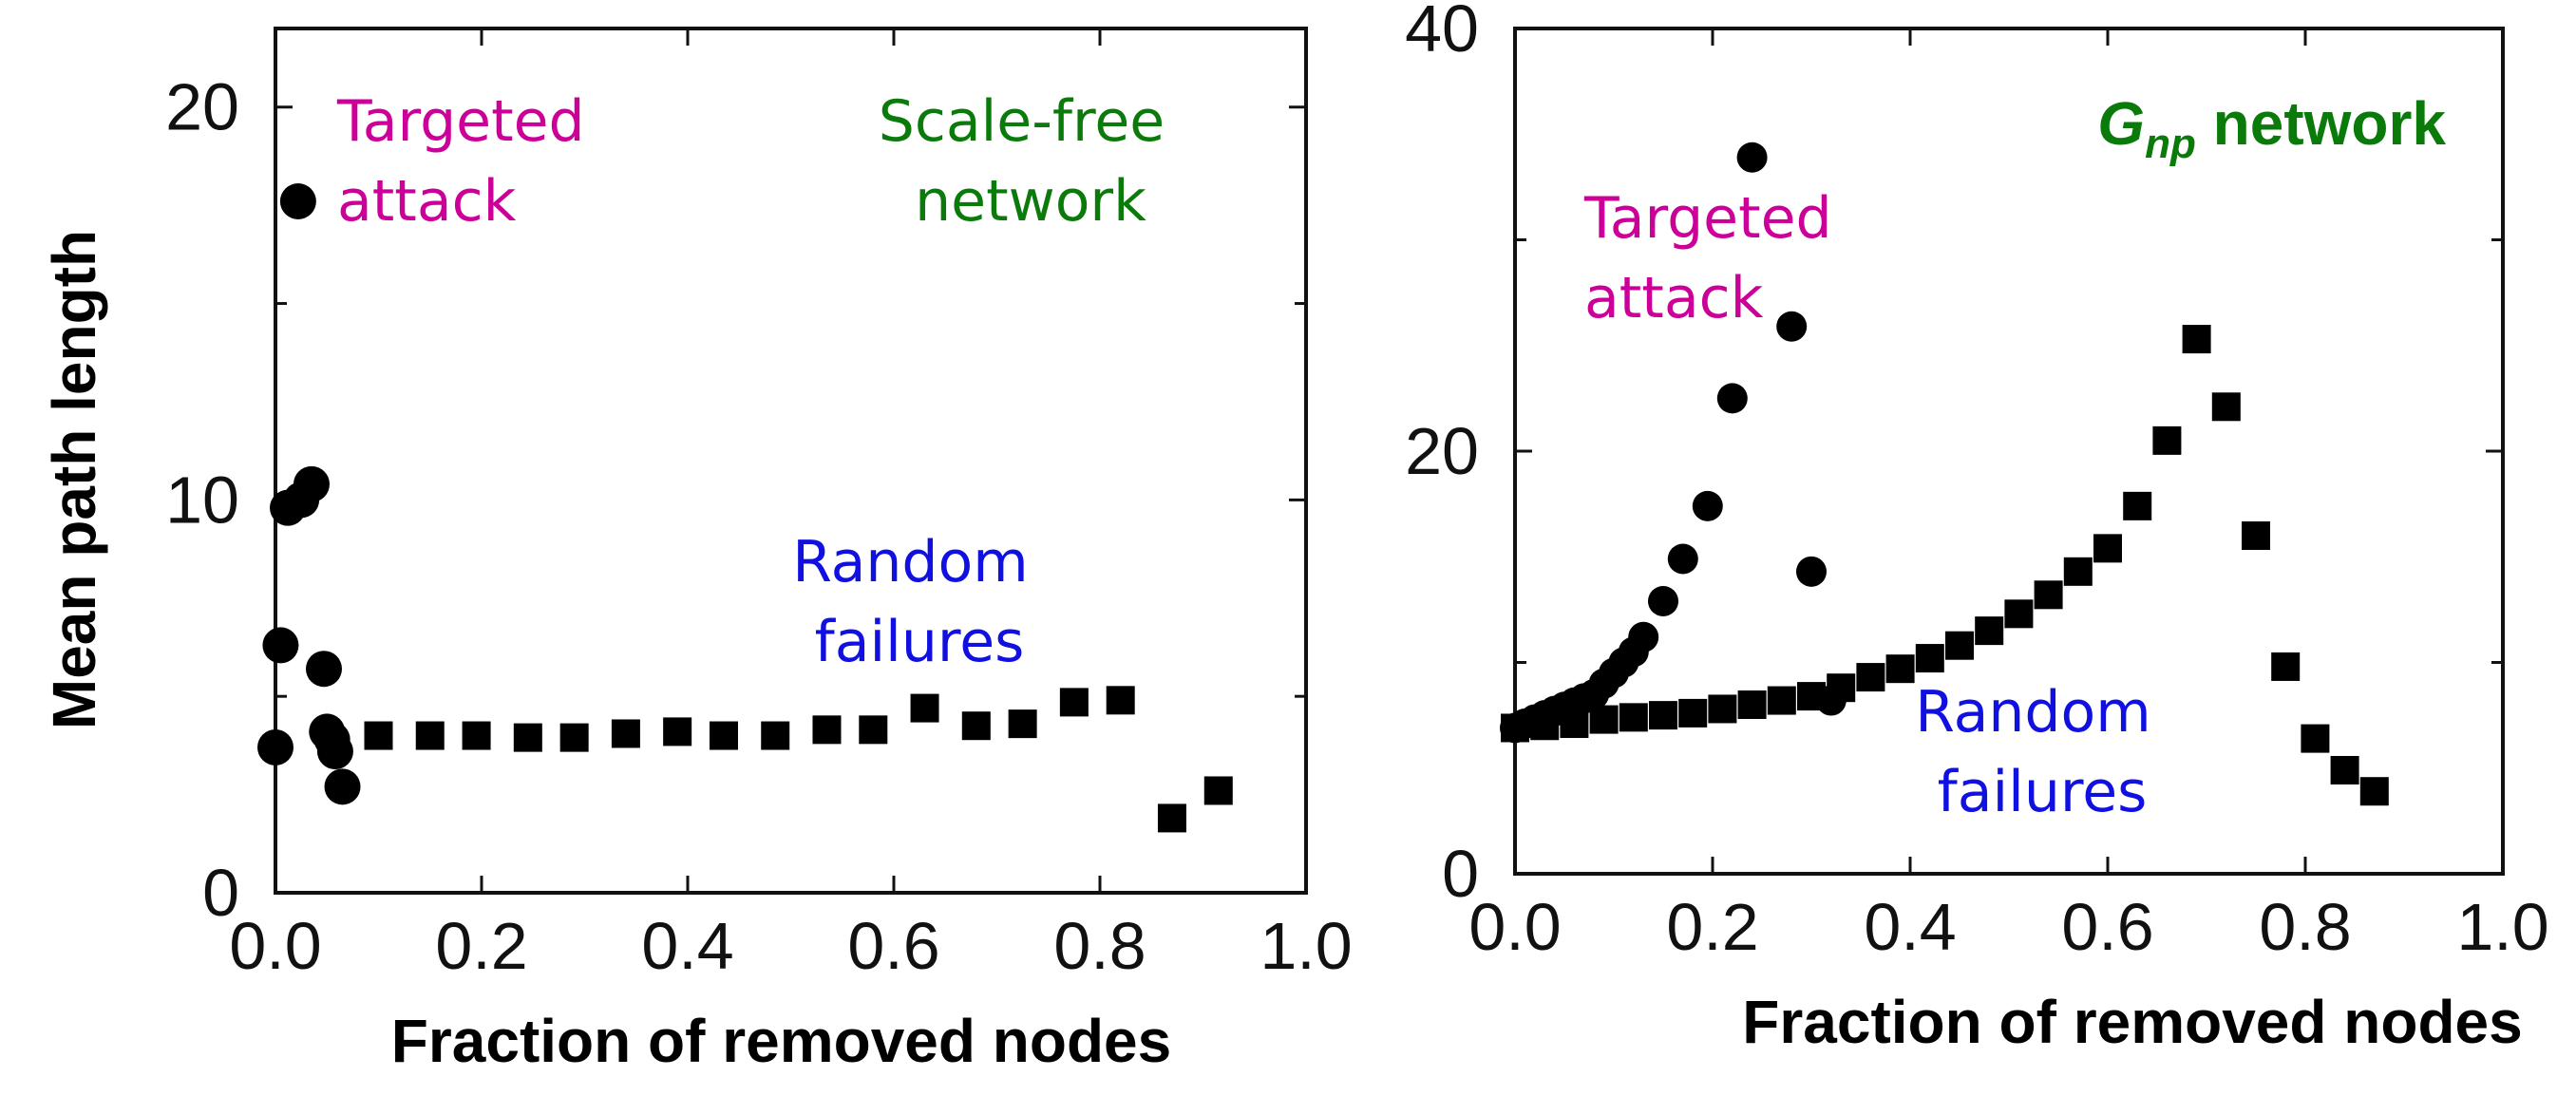 The height and width of the screenshot is (1115, 2576). Describe the element at coordinates (2033, 712) in the screenshot. I see `annotation-random-failures-gnp-text: Random` at that location.